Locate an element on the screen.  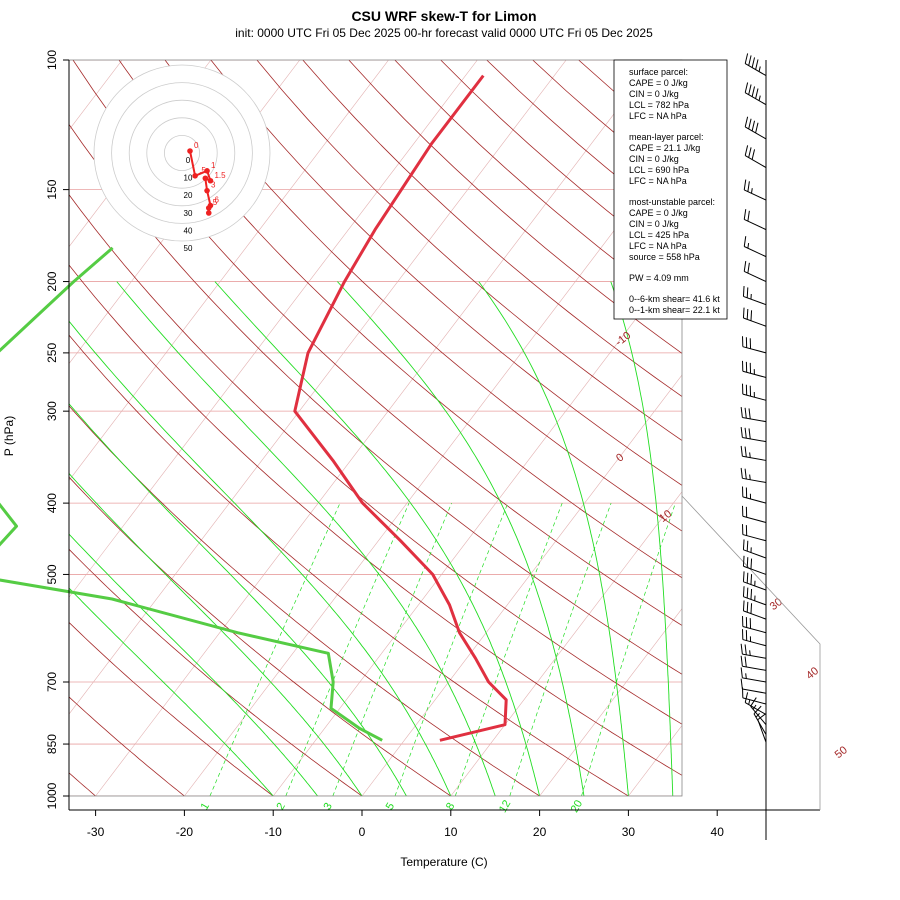
surface-lfc: LFC = NA hPa is located at coordinates (658, 116).